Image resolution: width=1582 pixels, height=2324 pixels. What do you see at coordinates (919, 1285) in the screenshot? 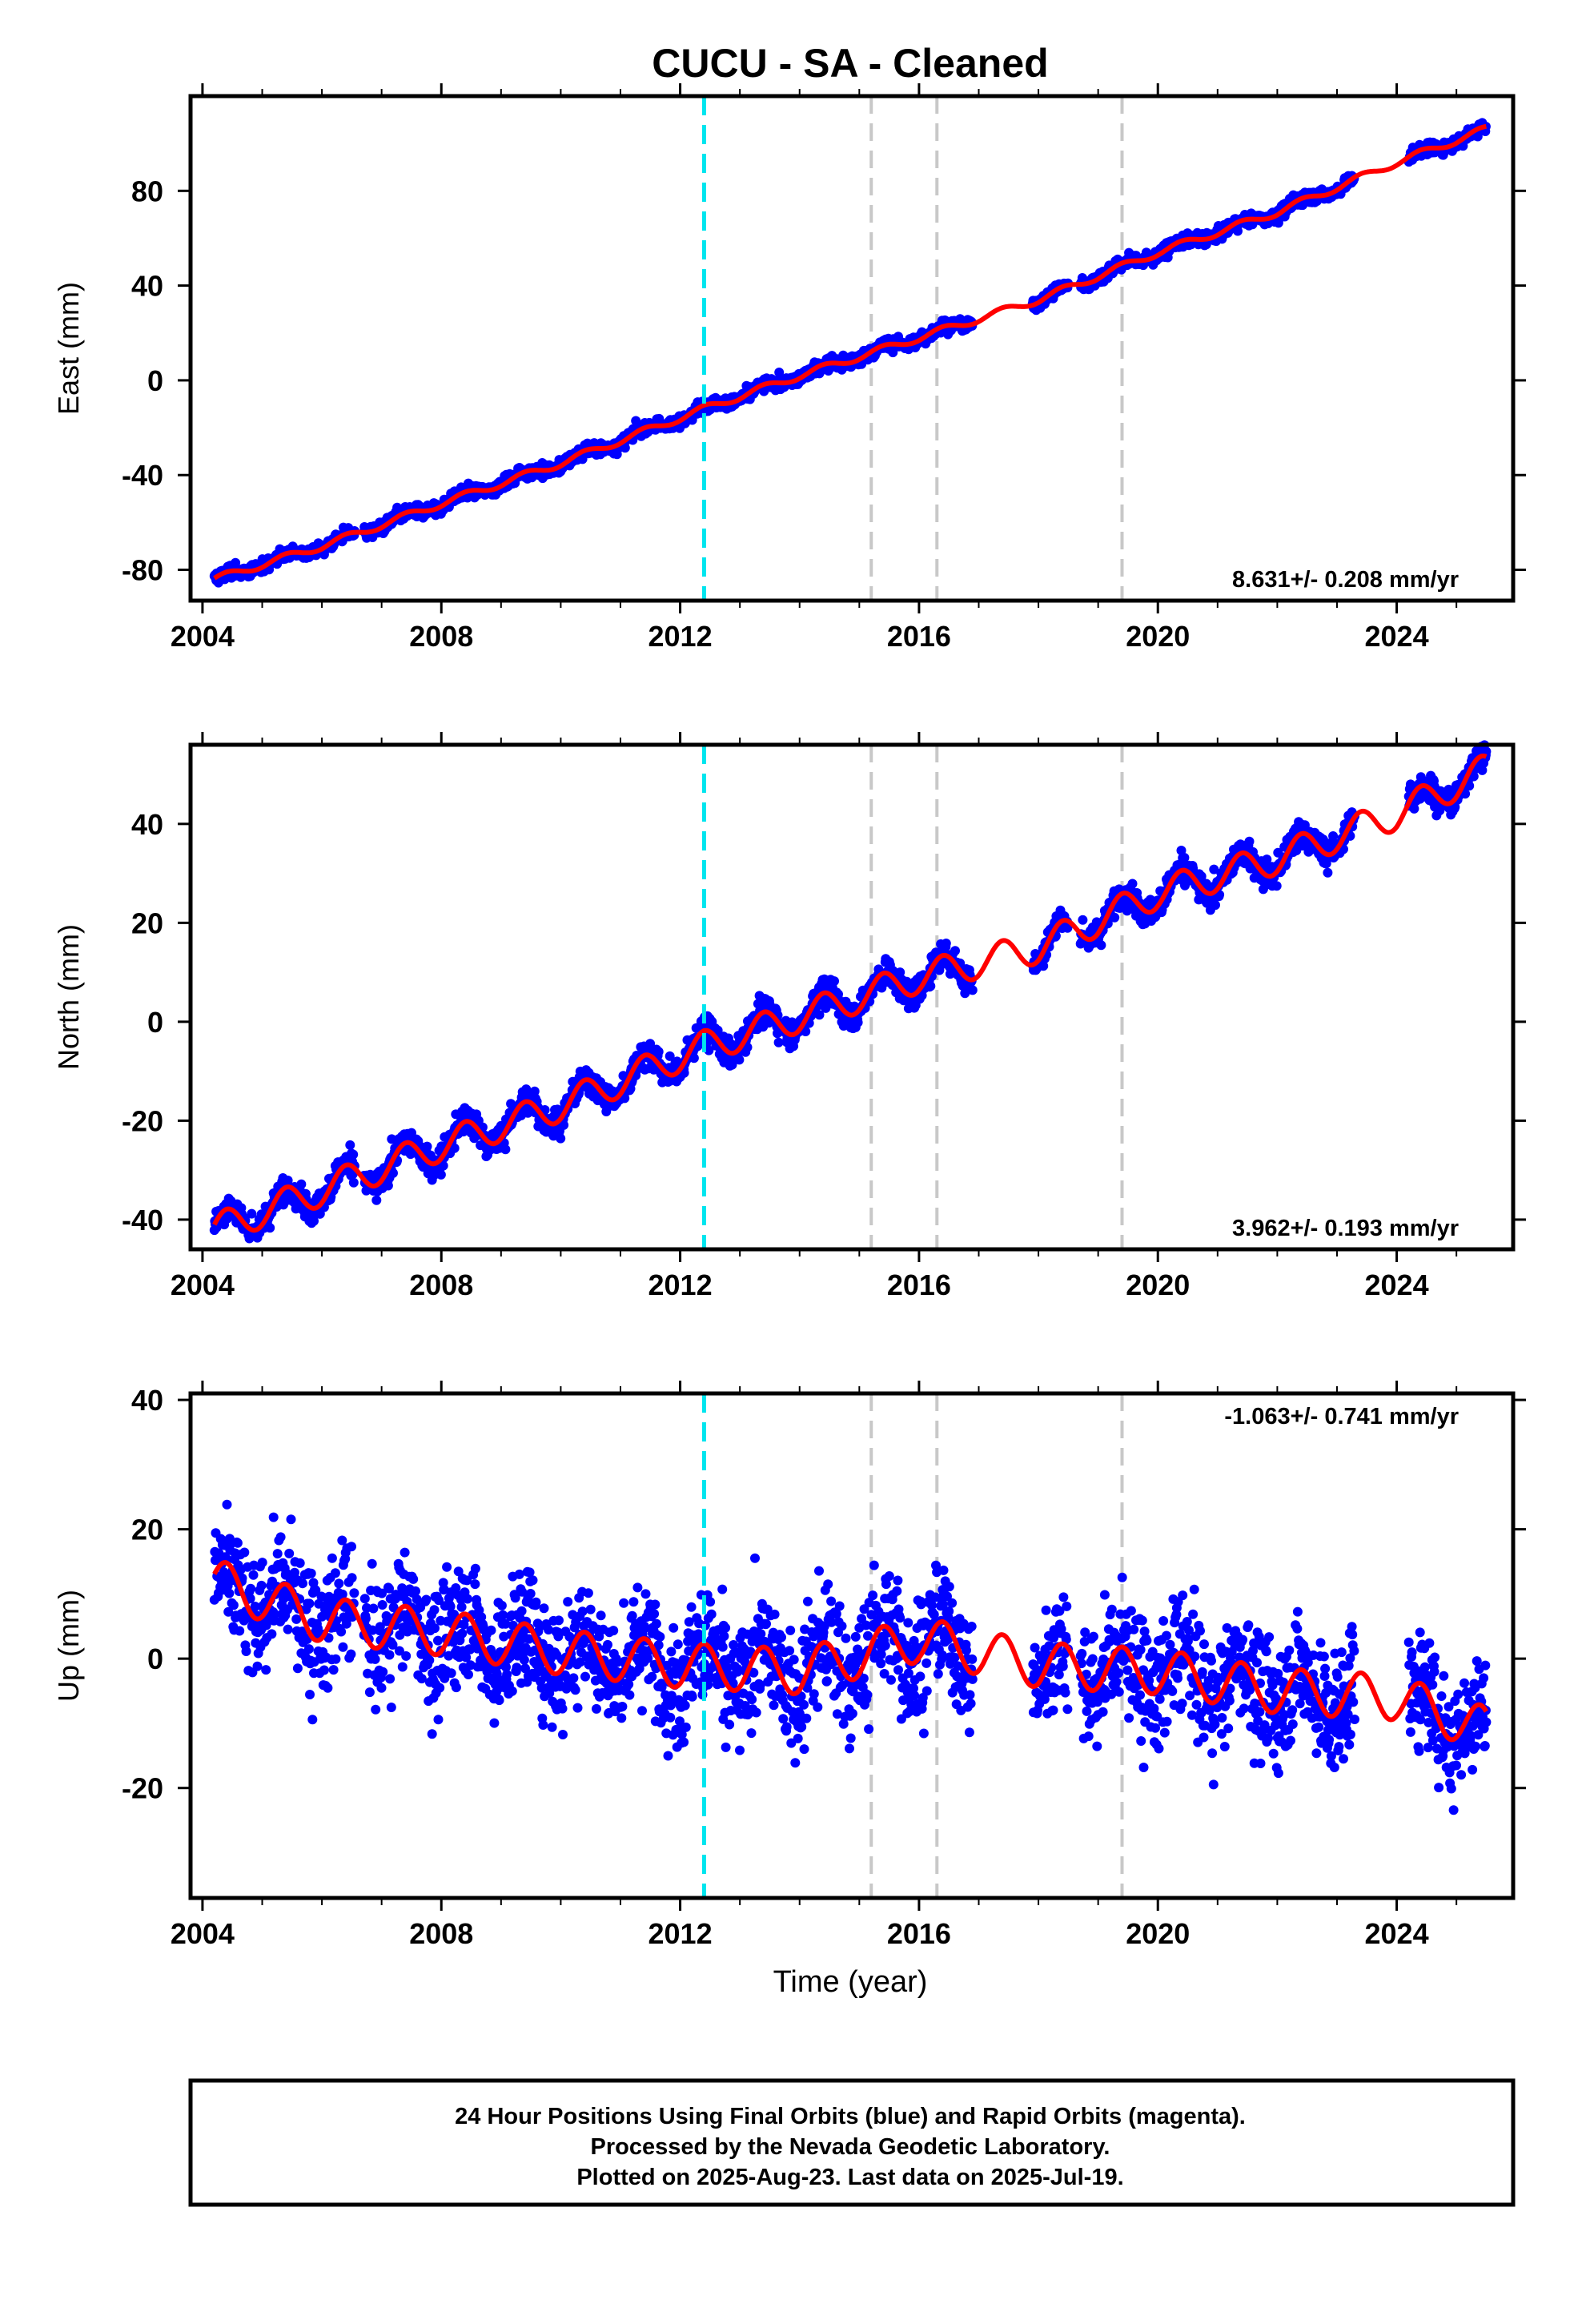
I see `north-xtick-label: 2016` at bounding box center [919, 1285].